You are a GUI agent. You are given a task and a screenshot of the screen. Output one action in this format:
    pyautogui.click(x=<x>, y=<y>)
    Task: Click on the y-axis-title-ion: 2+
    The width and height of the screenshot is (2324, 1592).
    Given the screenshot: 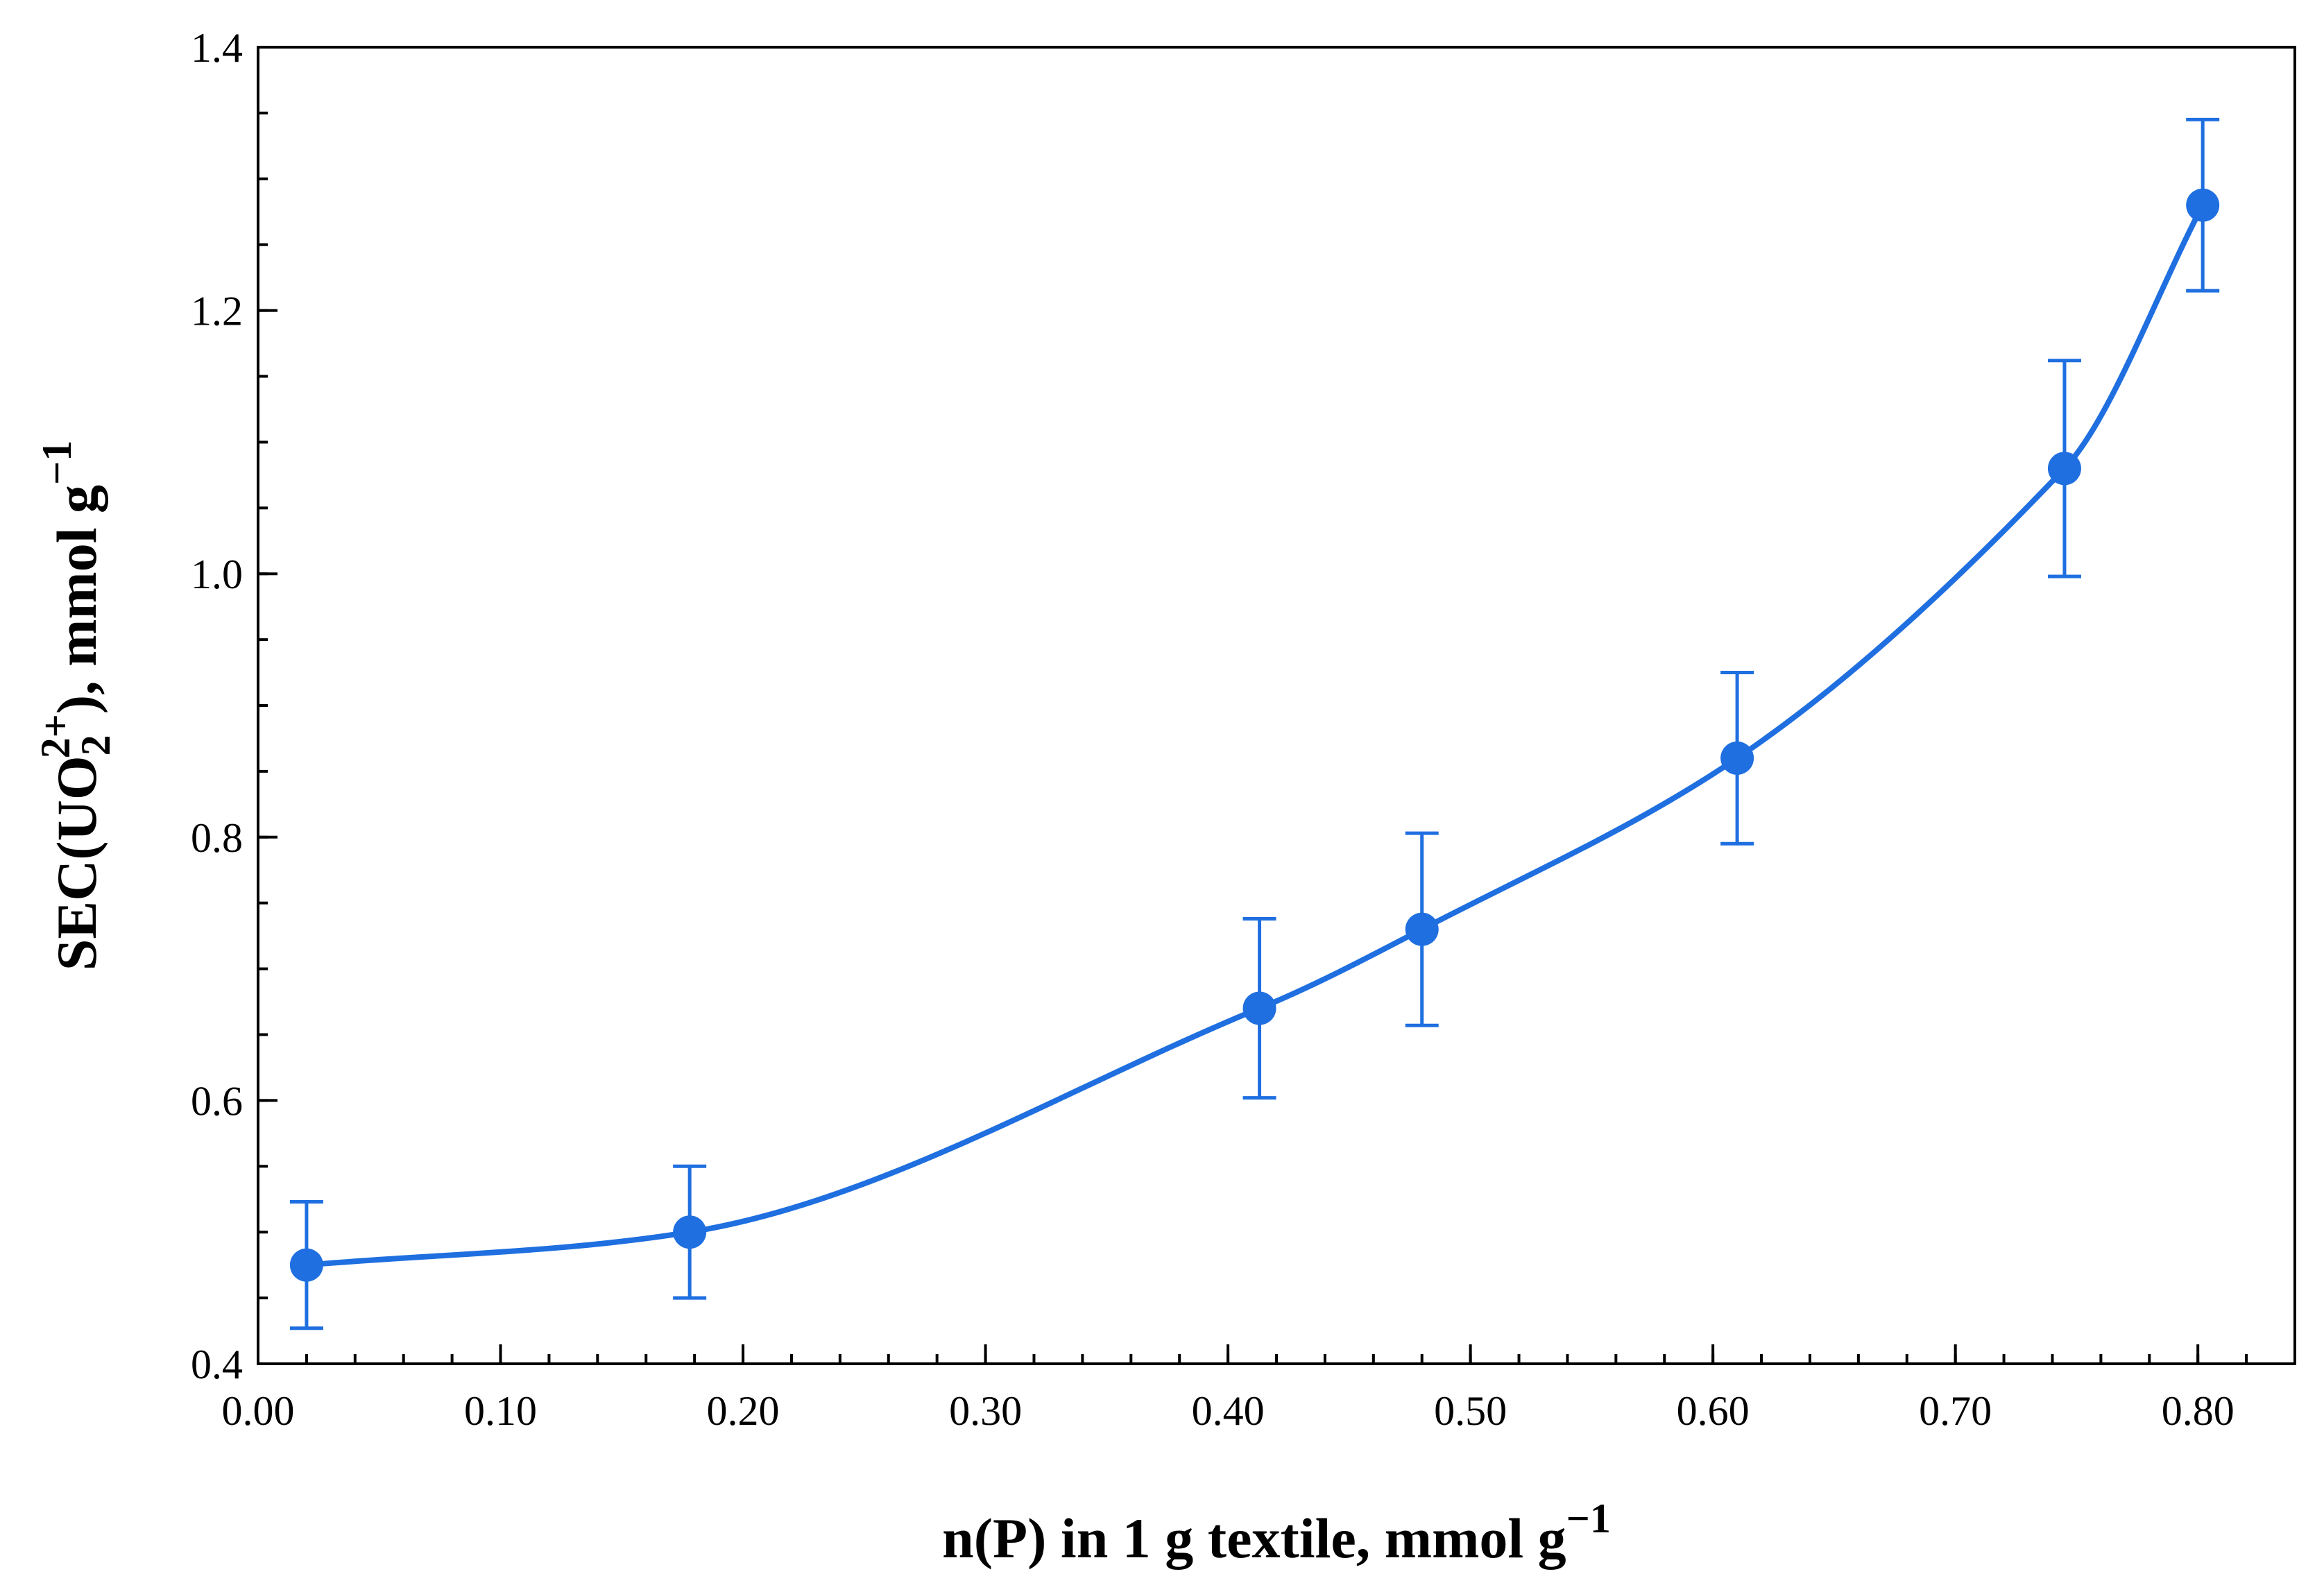 What is the action you would take?
    pyautogui.click(x=55, y=736)
    